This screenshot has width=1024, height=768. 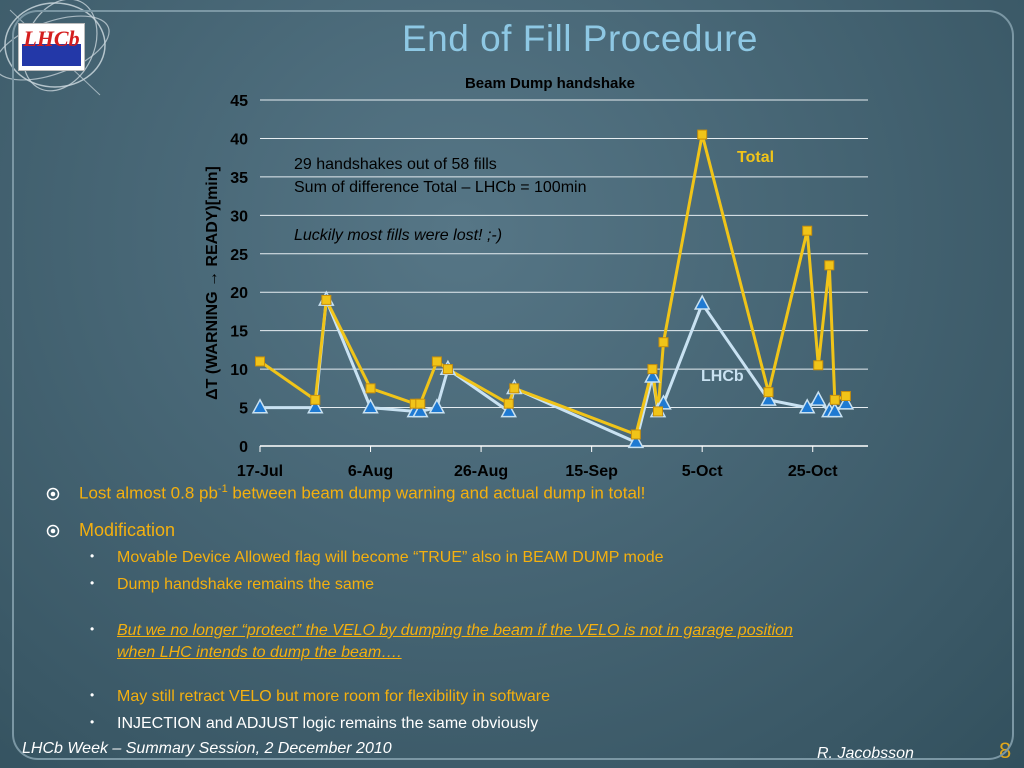 I want to click on x-tick-marks, so click(x=536, y=449).